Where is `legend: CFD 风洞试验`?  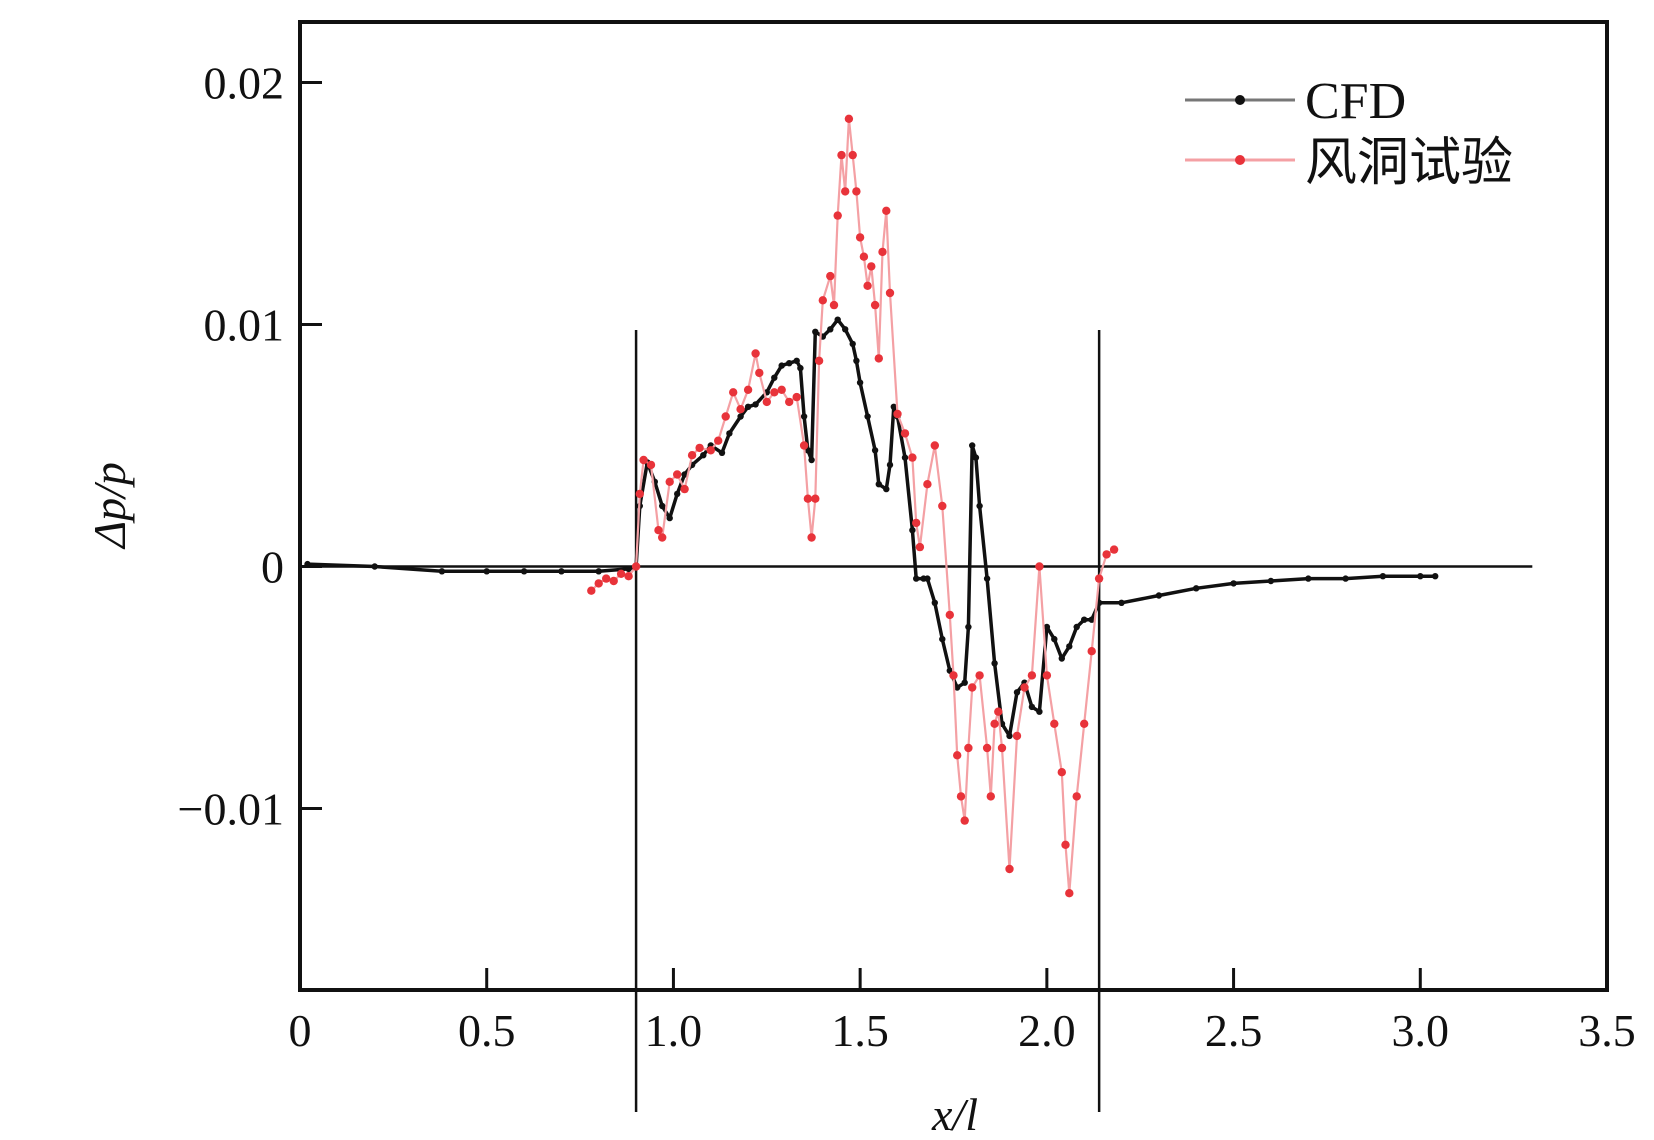
legend: CFD 风洞试验 is located at coordinates (1349, 132).